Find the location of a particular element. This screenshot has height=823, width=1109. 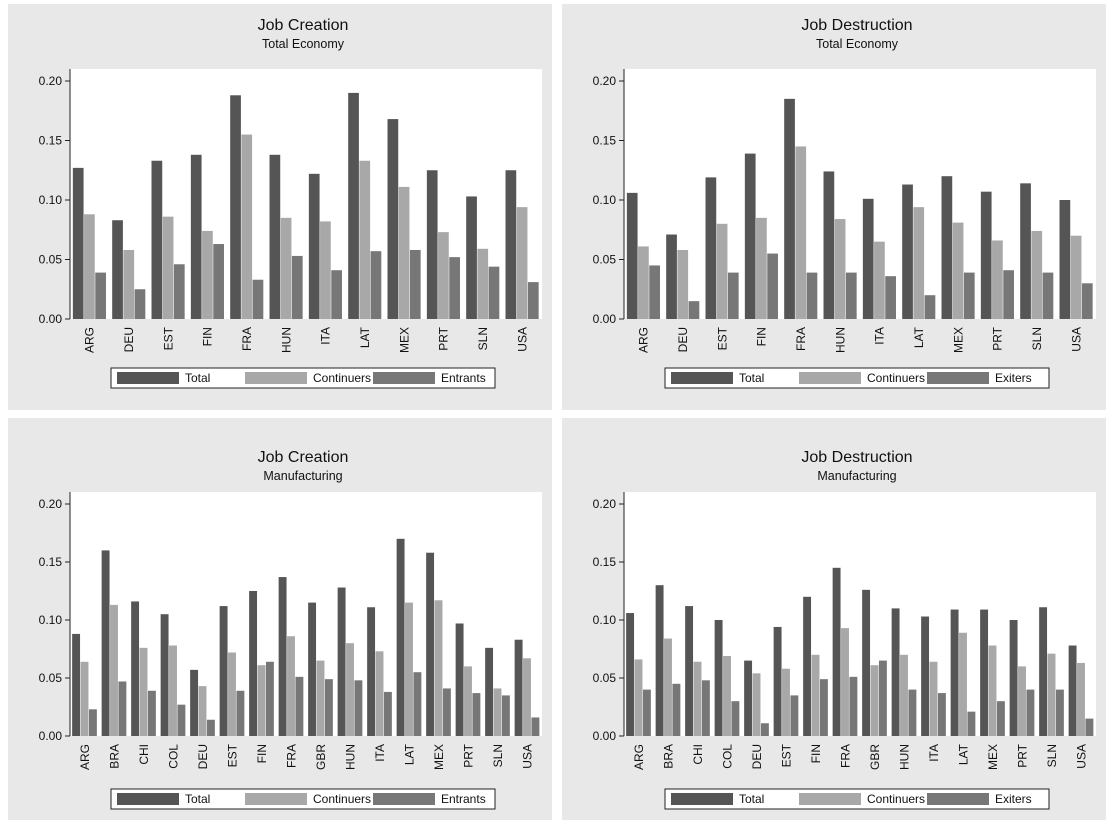

bar-total-sln is located at coordinates (1043, 671).